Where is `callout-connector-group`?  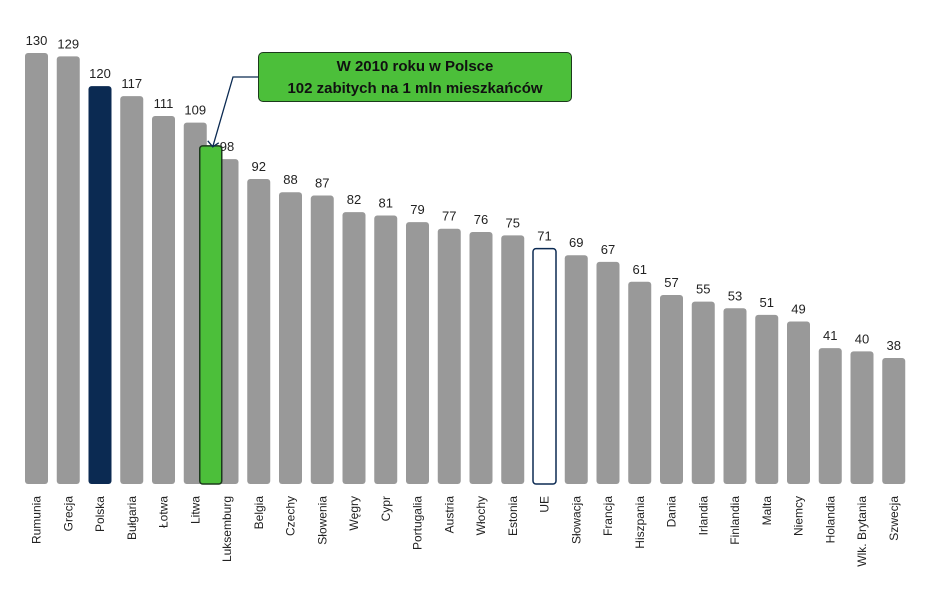 callout-connector-group is located at coordinates (232, 112).